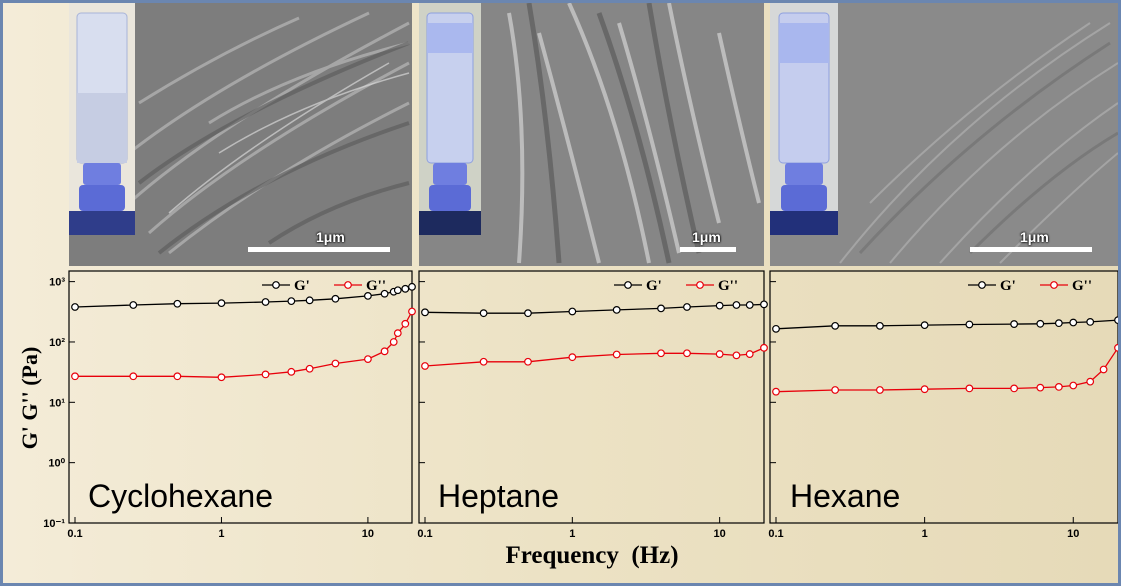 The height and width of the screenshot is (586, 1121). I want to click on x-tick-label-cyclohexane: 0.1, so click(74, 534).